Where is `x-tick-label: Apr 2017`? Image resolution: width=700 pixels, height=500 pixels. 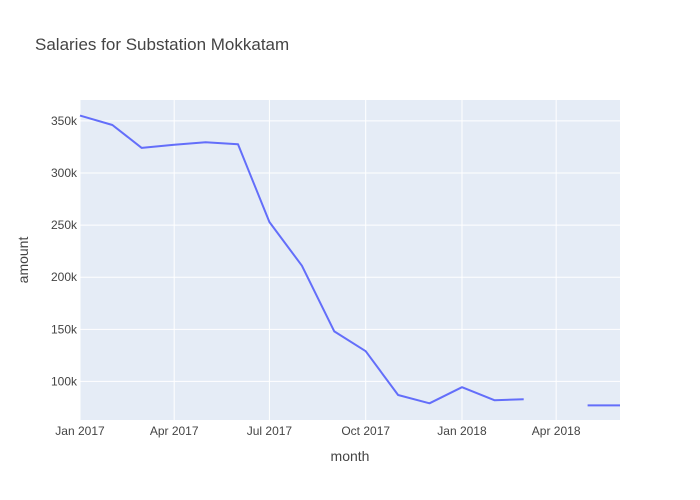 x-tick-label: Apr 2017 is located at coordinates (174, 431).